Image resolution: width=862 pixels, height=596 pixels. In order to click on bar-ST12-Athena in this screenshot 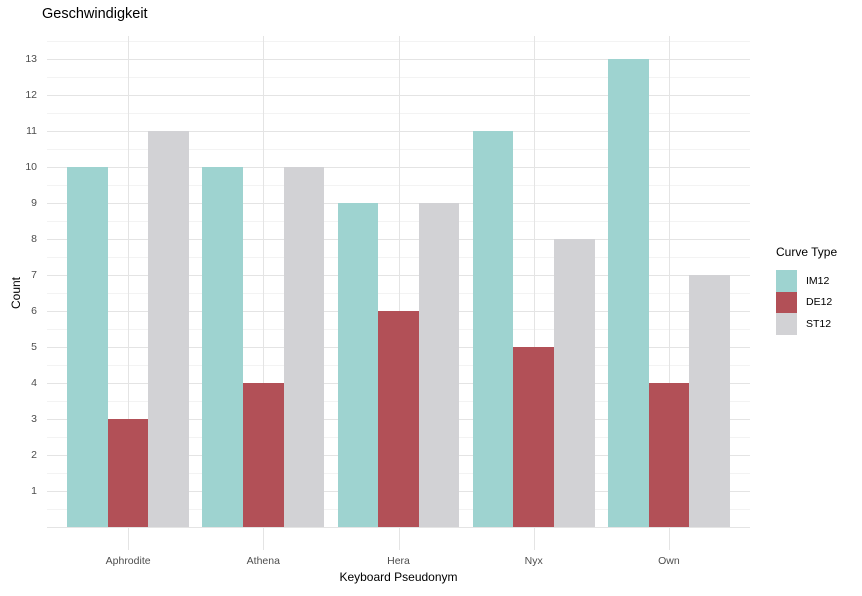, I will do `click(304, 347)`.